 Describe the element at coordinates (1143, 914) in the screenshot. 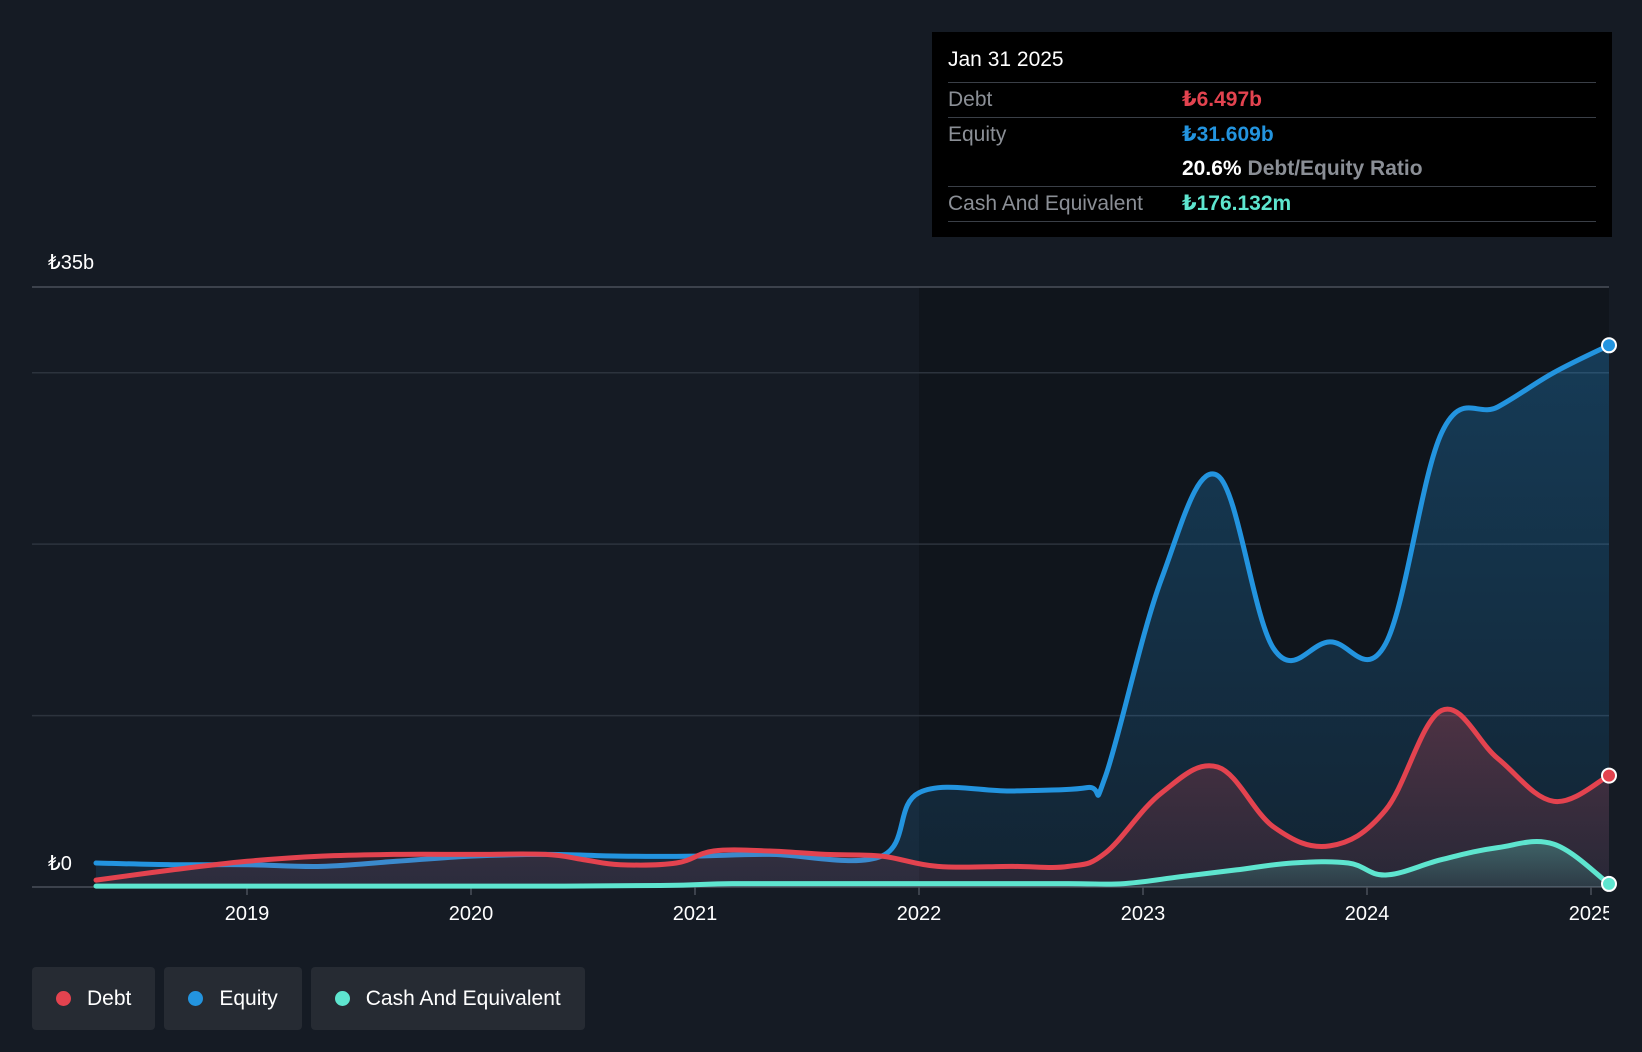

I see `x-tick-label: 2023` at that location.